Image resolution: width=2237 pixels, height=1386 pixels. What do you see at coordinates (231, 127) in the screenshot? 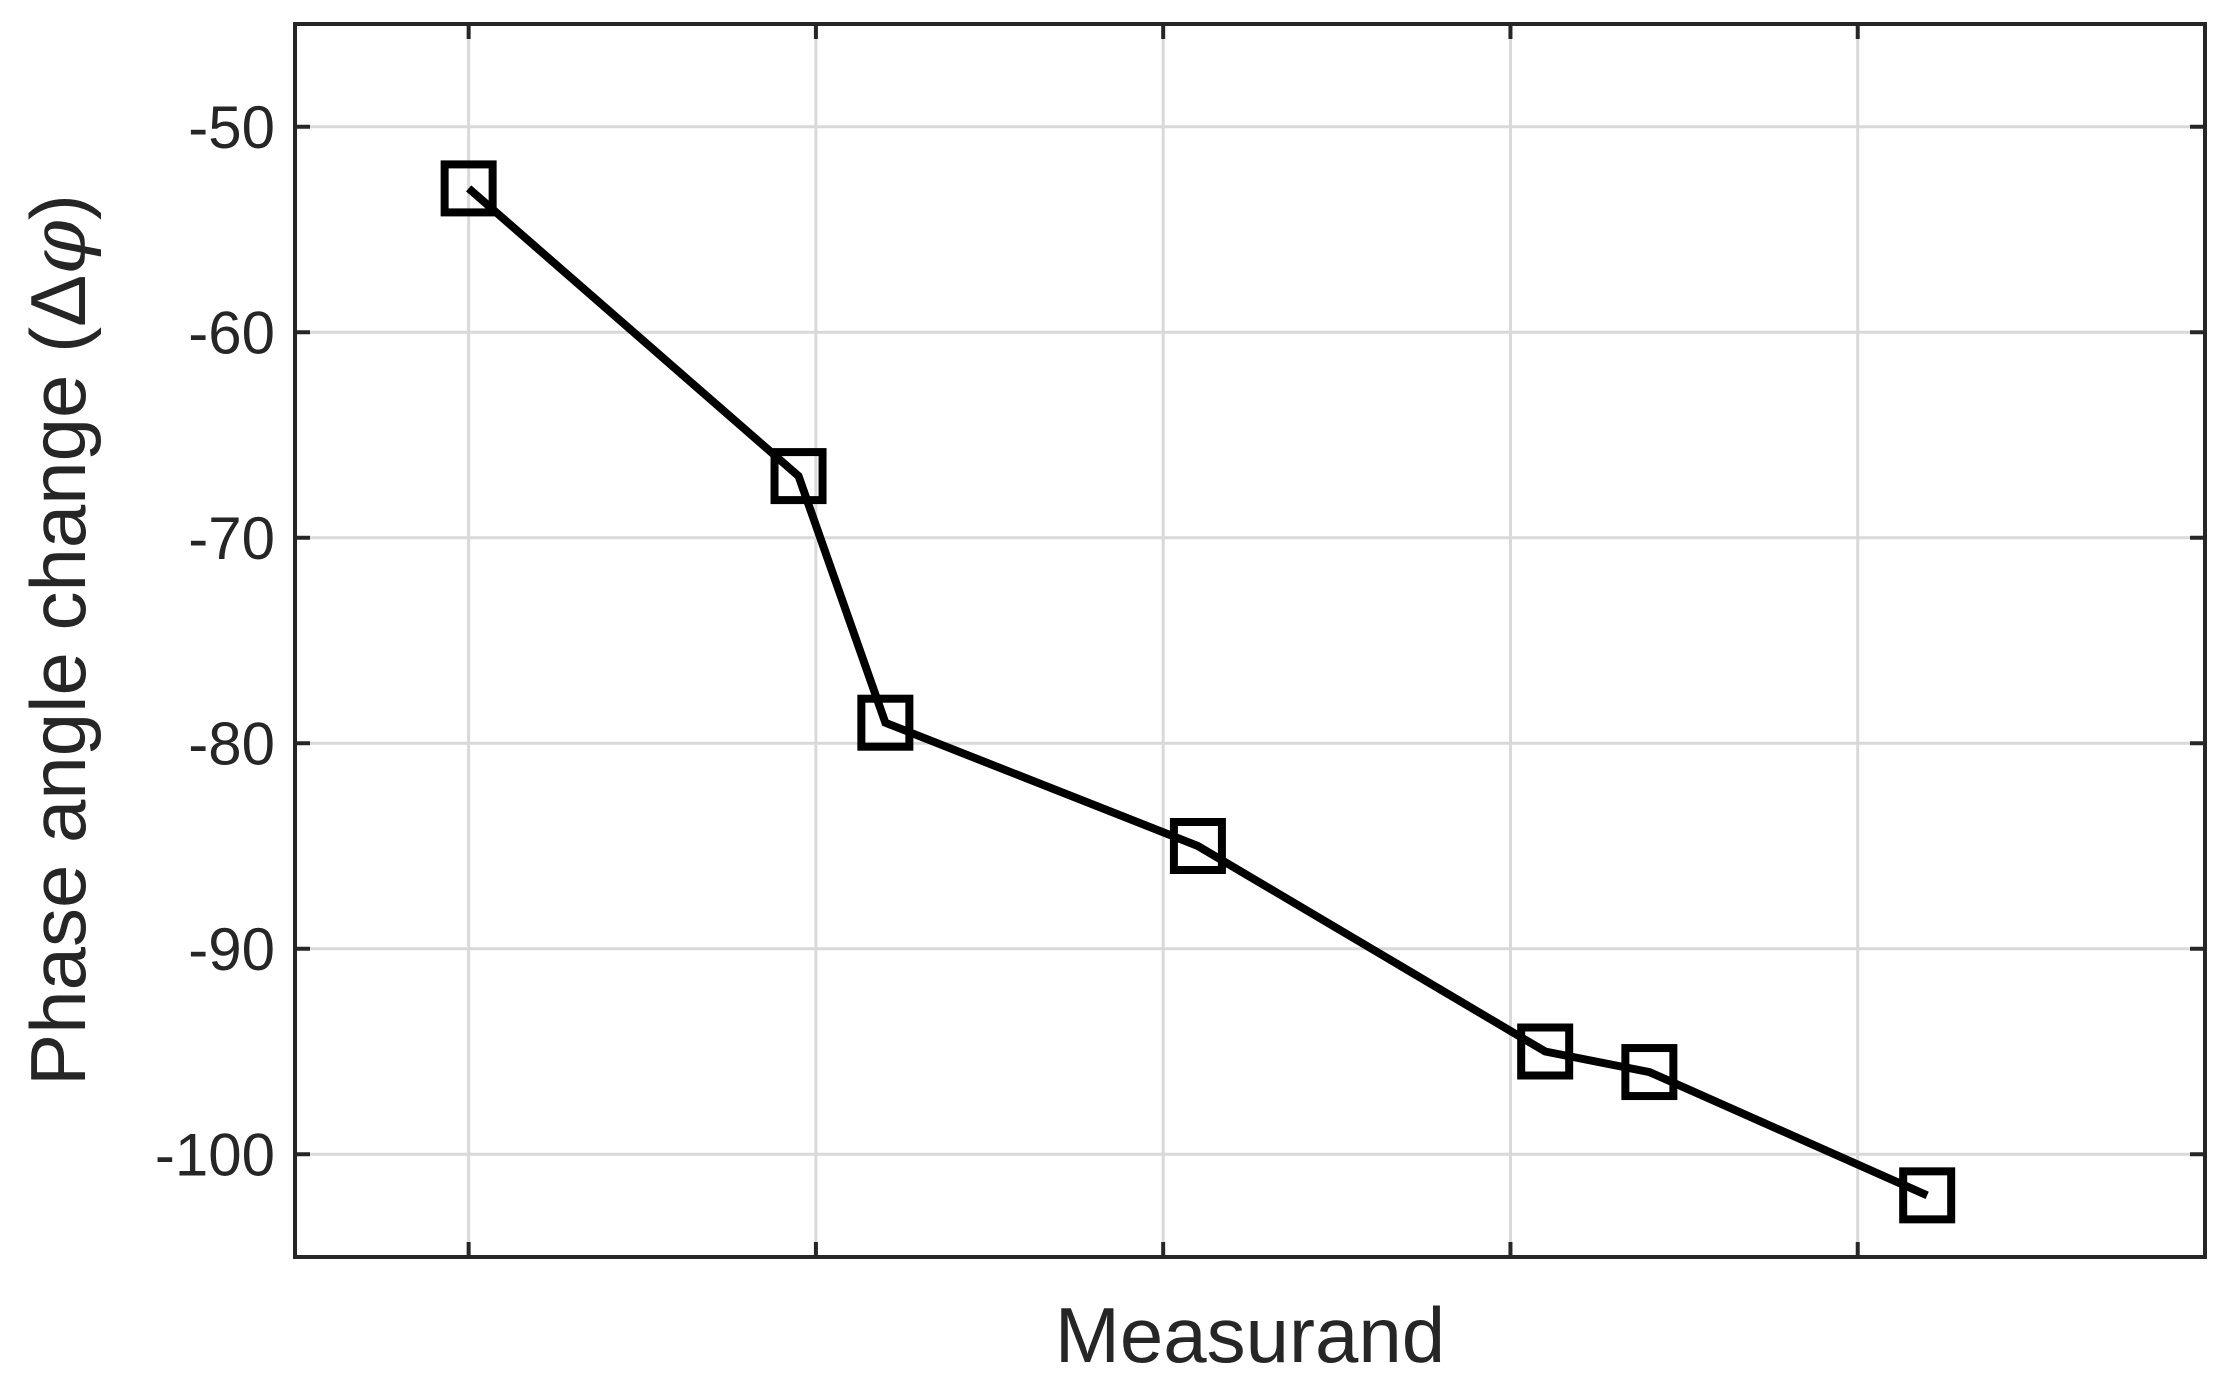
I see `y-tick-label: -50` at bounding box center [231, 127].